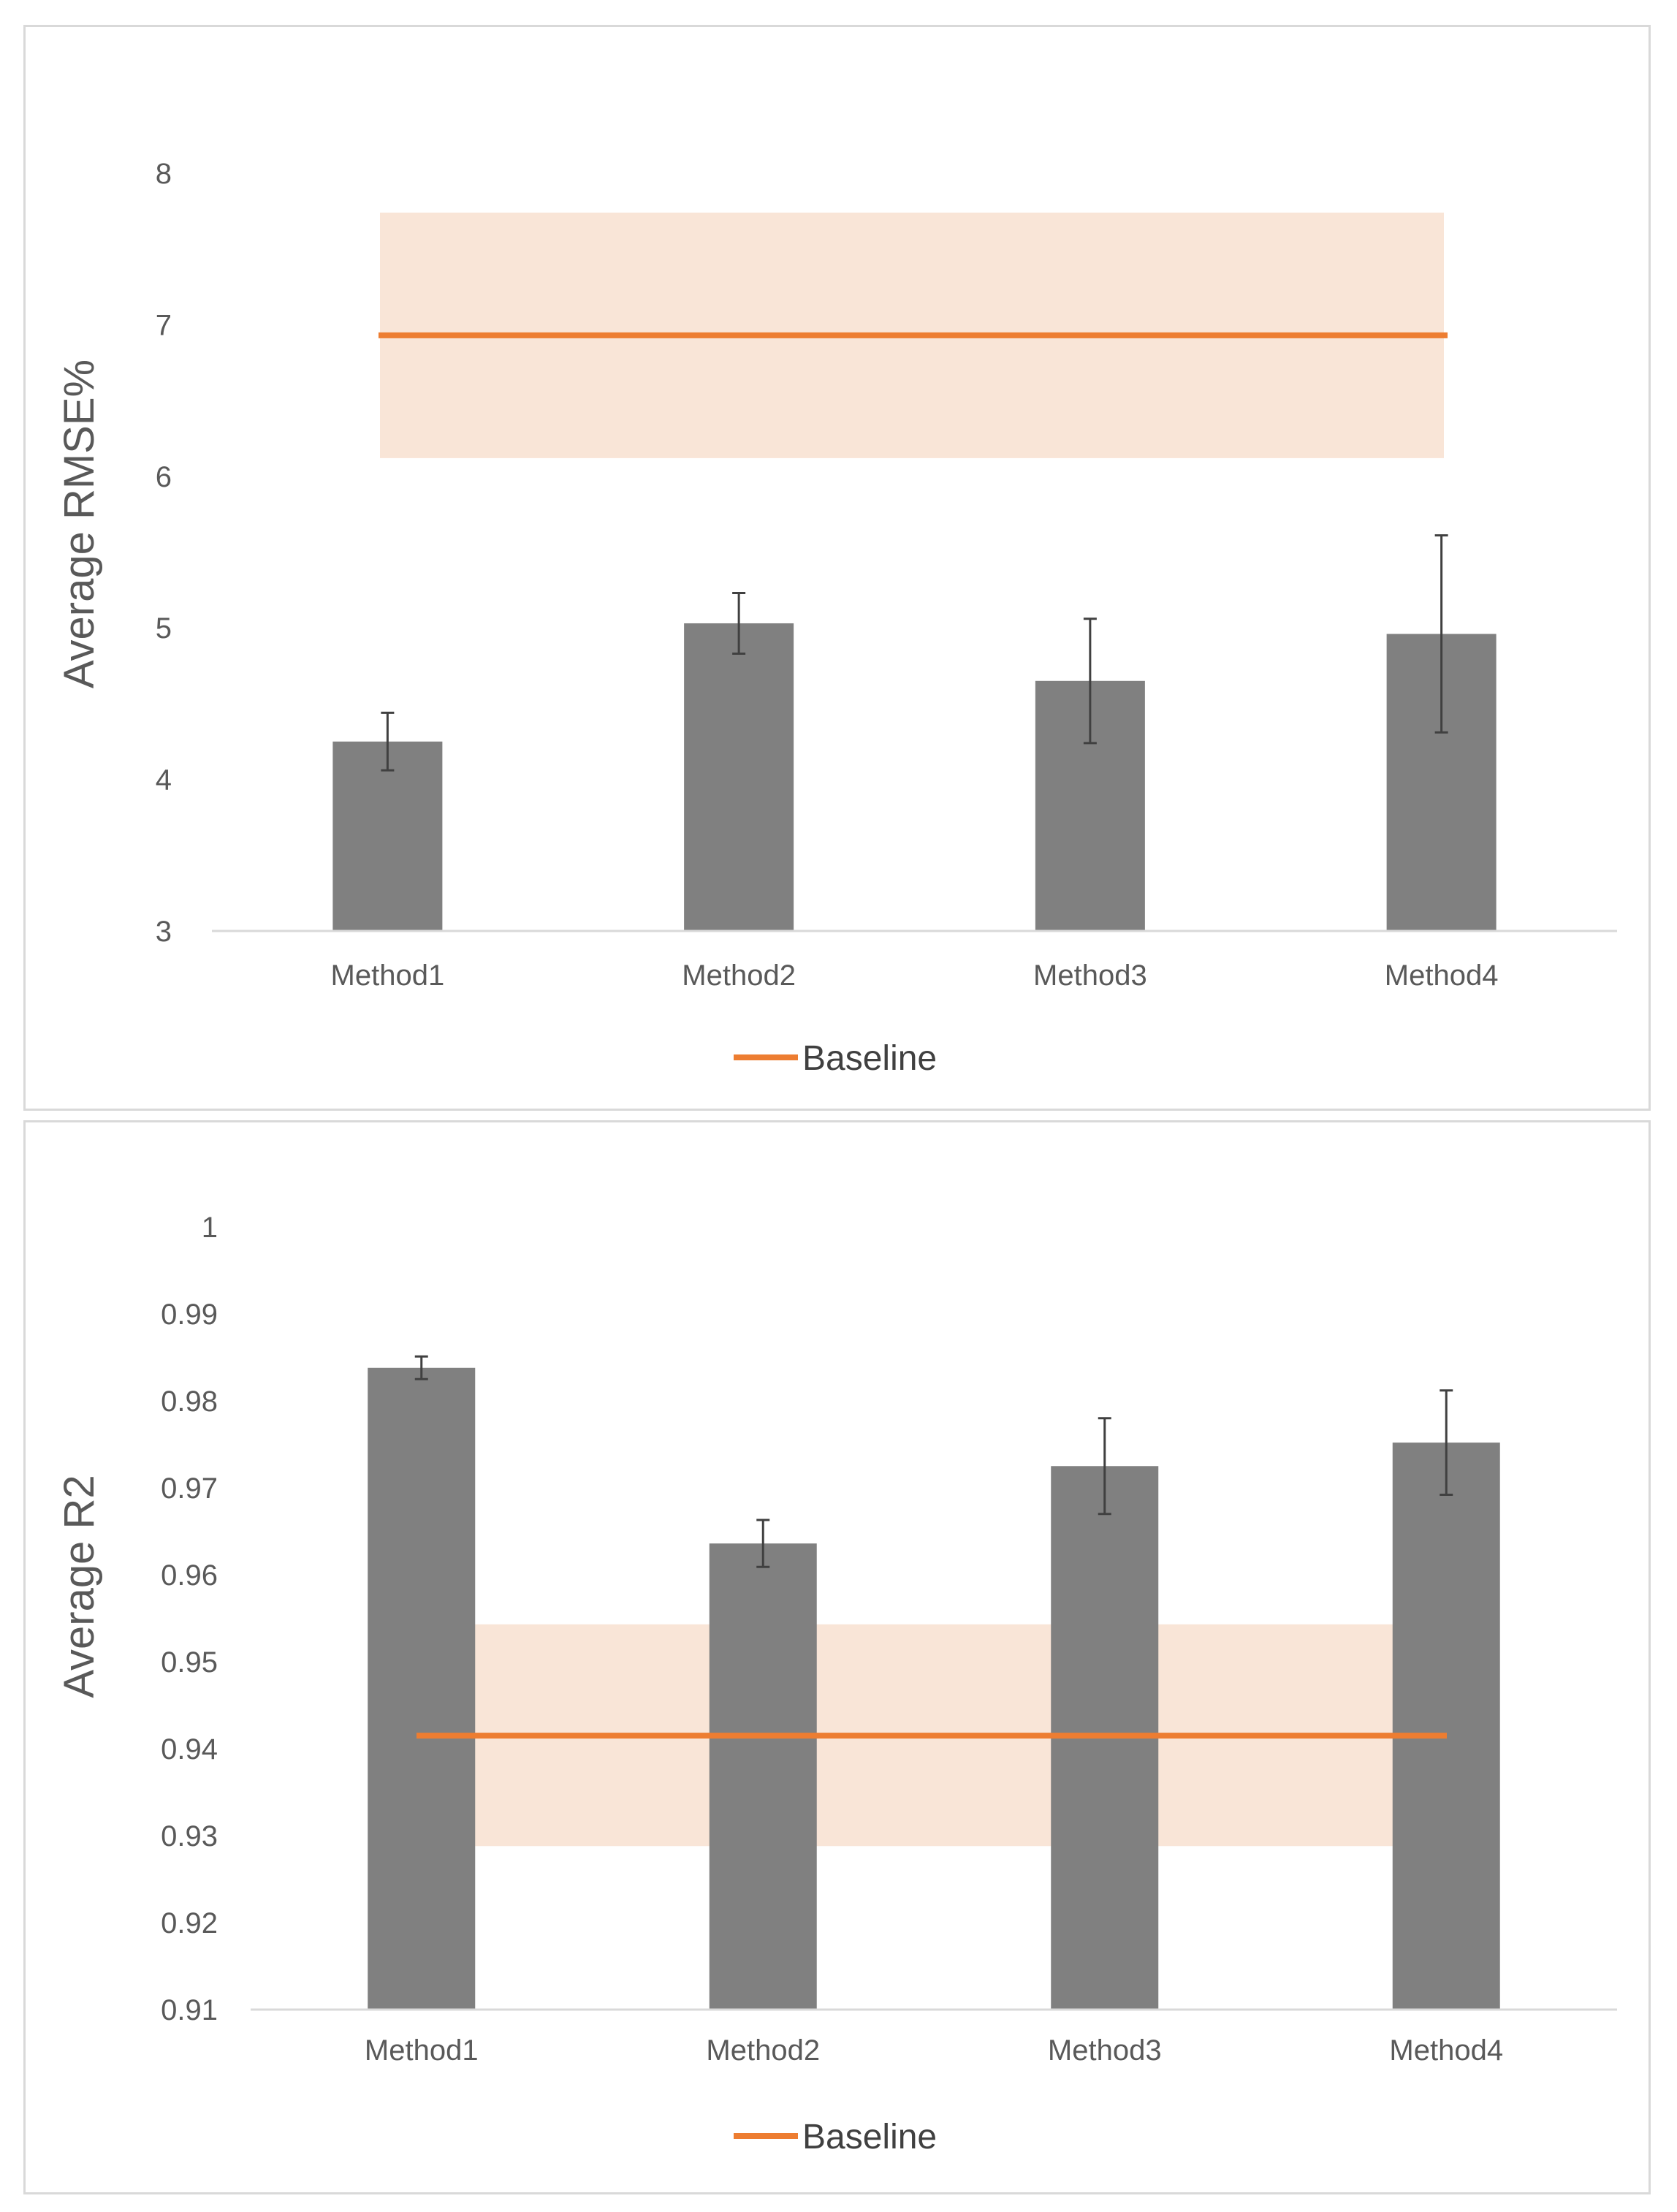  What do you see at coordinates (164, 780) in the screenshot?
I see `y-tick-label: 4` at bounding box center [164, 780].